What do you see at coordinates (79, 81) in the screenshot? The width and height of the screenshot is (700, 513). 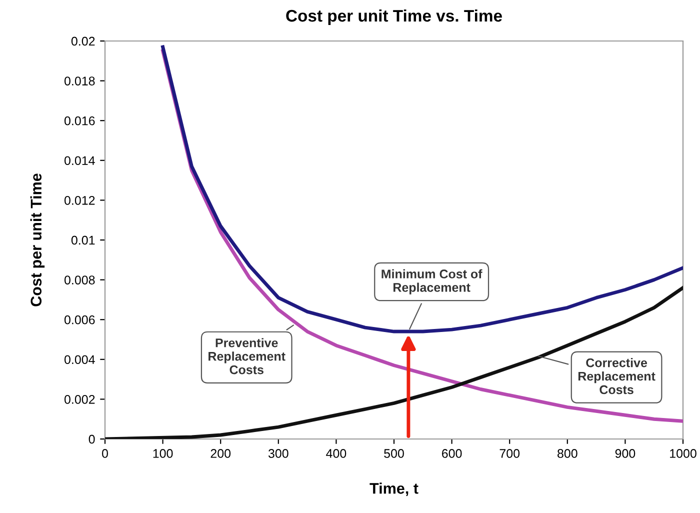 I see `y-tick-label: 0.018` at bounding box center [79, 81].